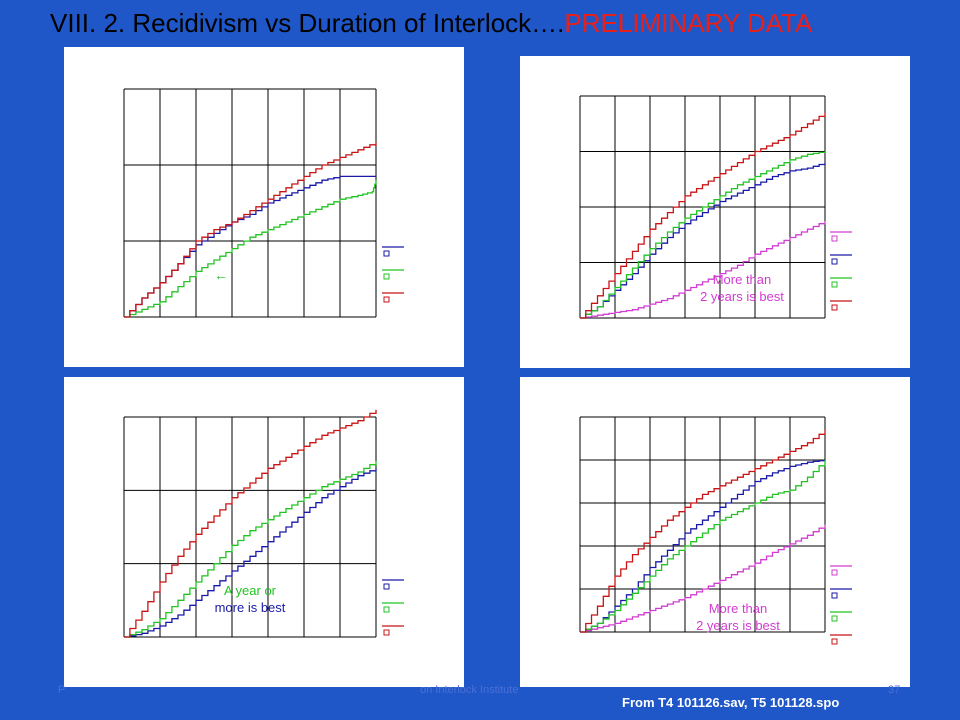  I want to click on chart-annotation-line: A year or, so click(250, 590).